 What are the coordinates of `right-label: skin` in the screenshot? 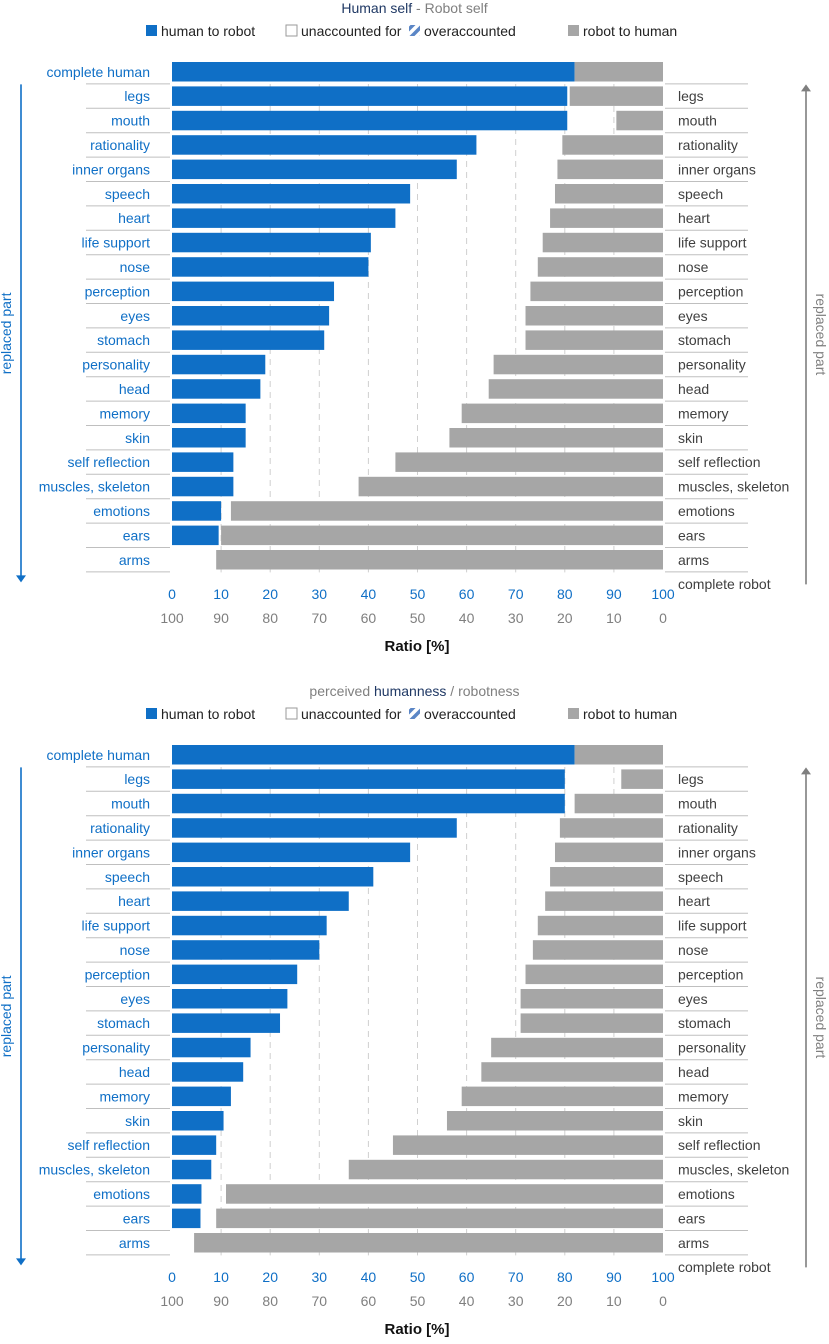 It's located at (690, 1121).